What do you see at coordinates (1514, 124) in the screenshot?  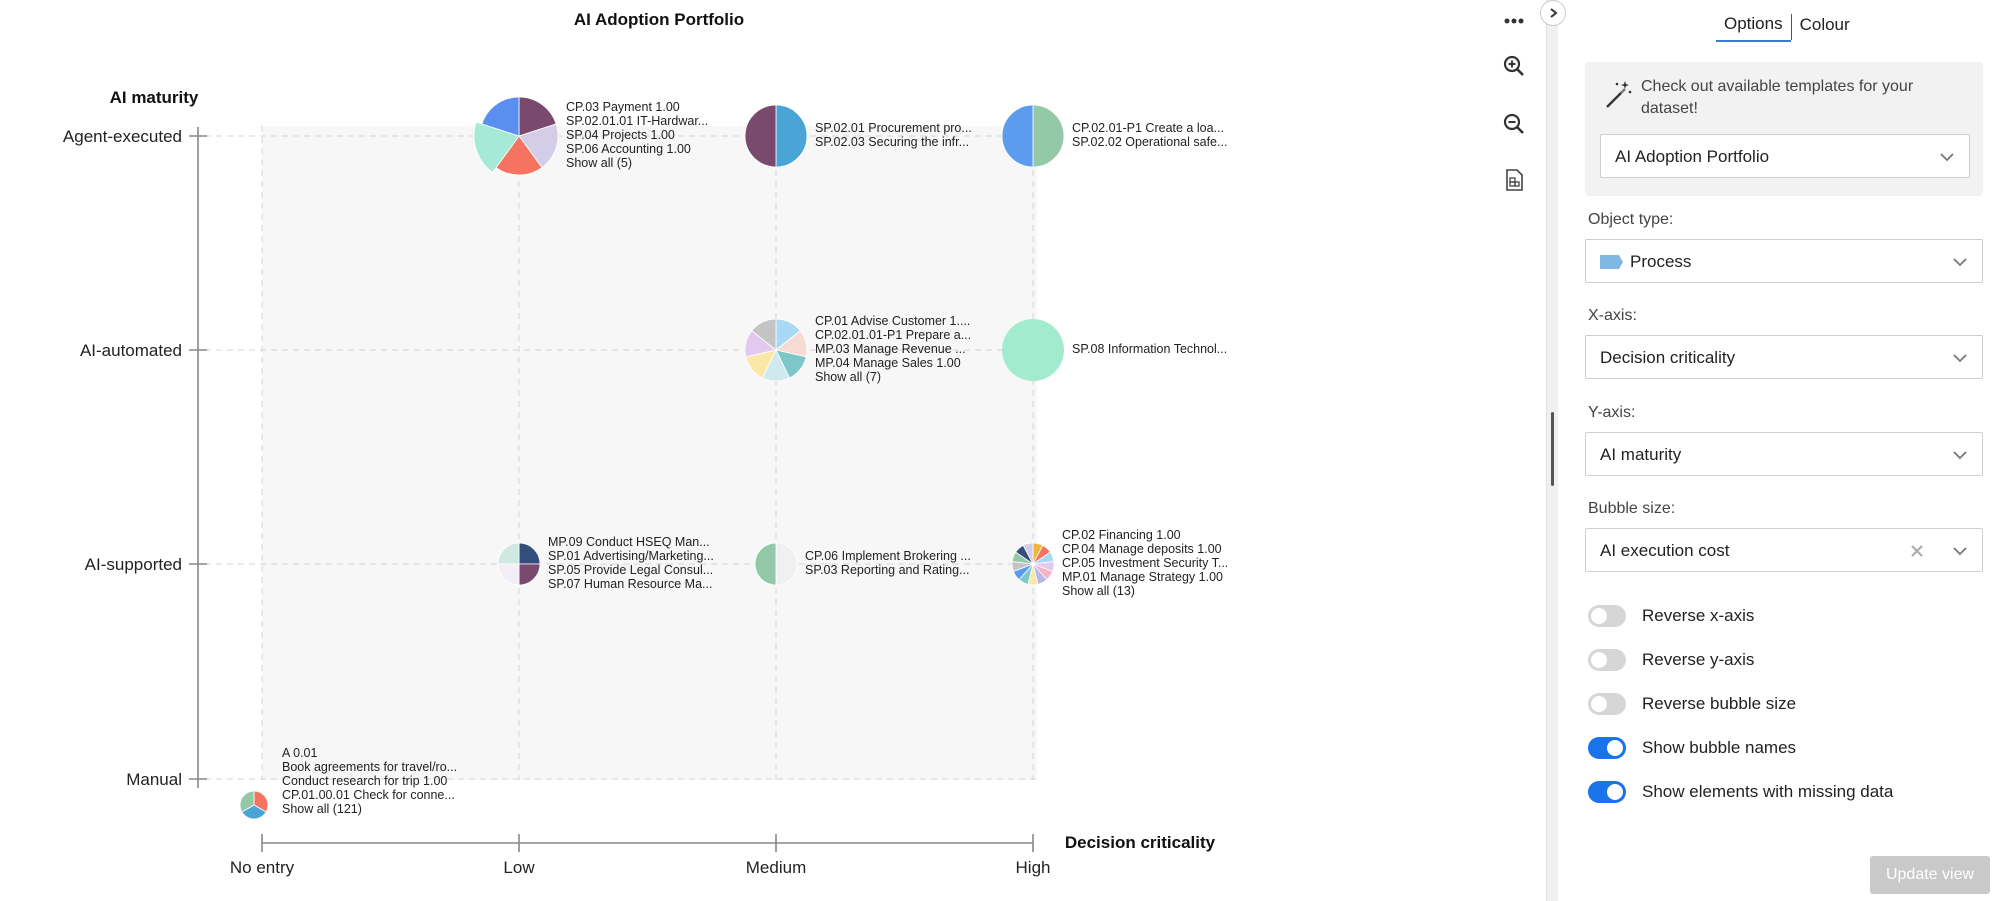 I see `zoom-out-icon` at bounding box center [1514, 124].